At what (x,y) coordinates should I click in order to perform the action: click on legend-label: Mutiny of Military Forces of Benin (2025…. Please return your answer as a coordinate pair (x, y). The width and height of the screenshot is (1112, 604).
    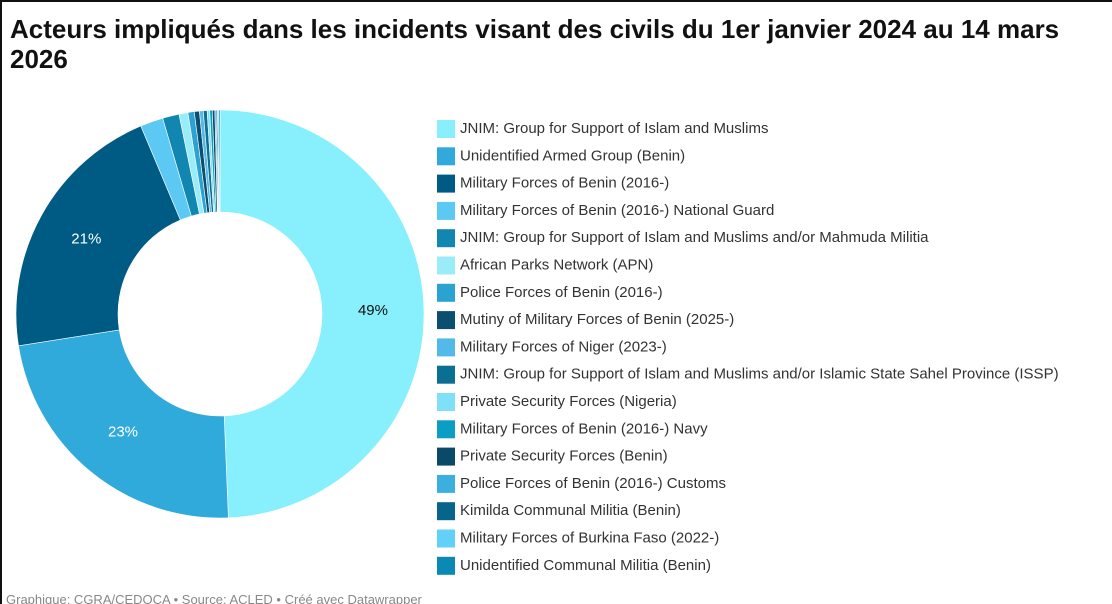
    Looking at the image, I should click on (597, 319).